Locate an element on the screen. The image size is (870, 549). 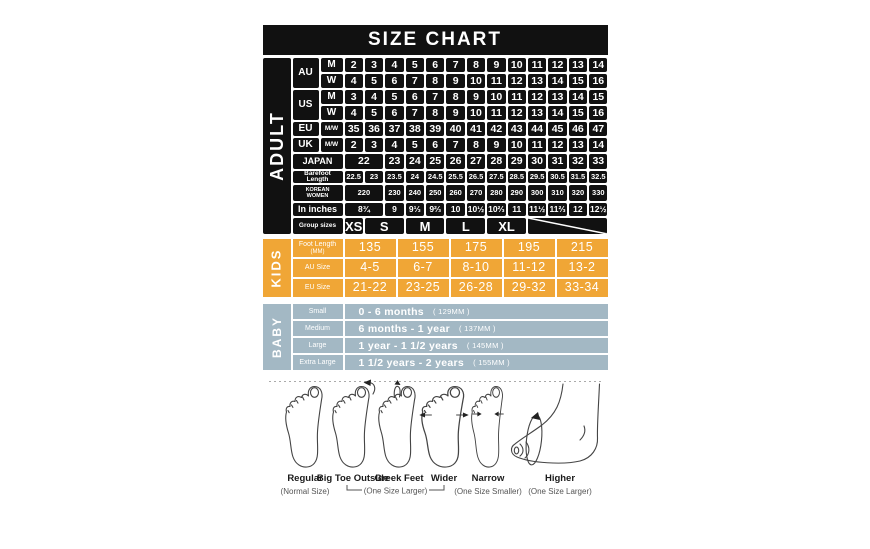
row-label-inches: In inches is located at coordinates (317, 209).